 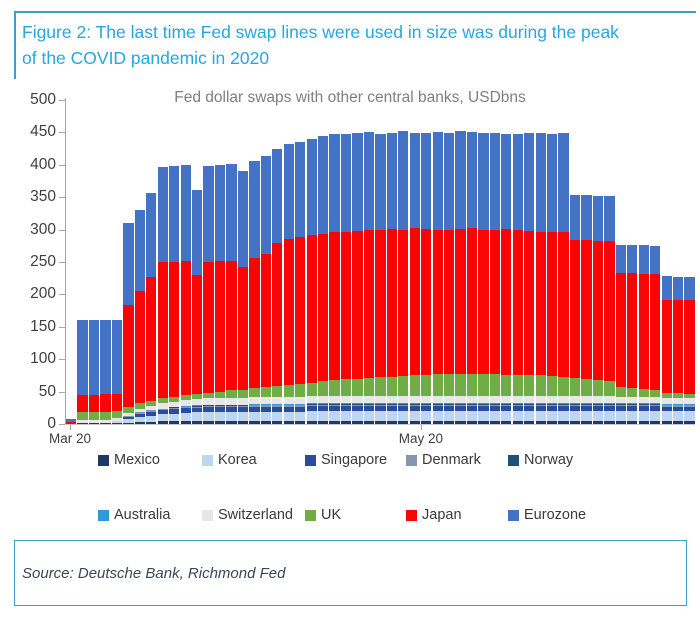 What do you see at coordinates (129, 460) in the screenshot?
I see `legend-item-mexico: Mexico` at bounding box center [129, 460].